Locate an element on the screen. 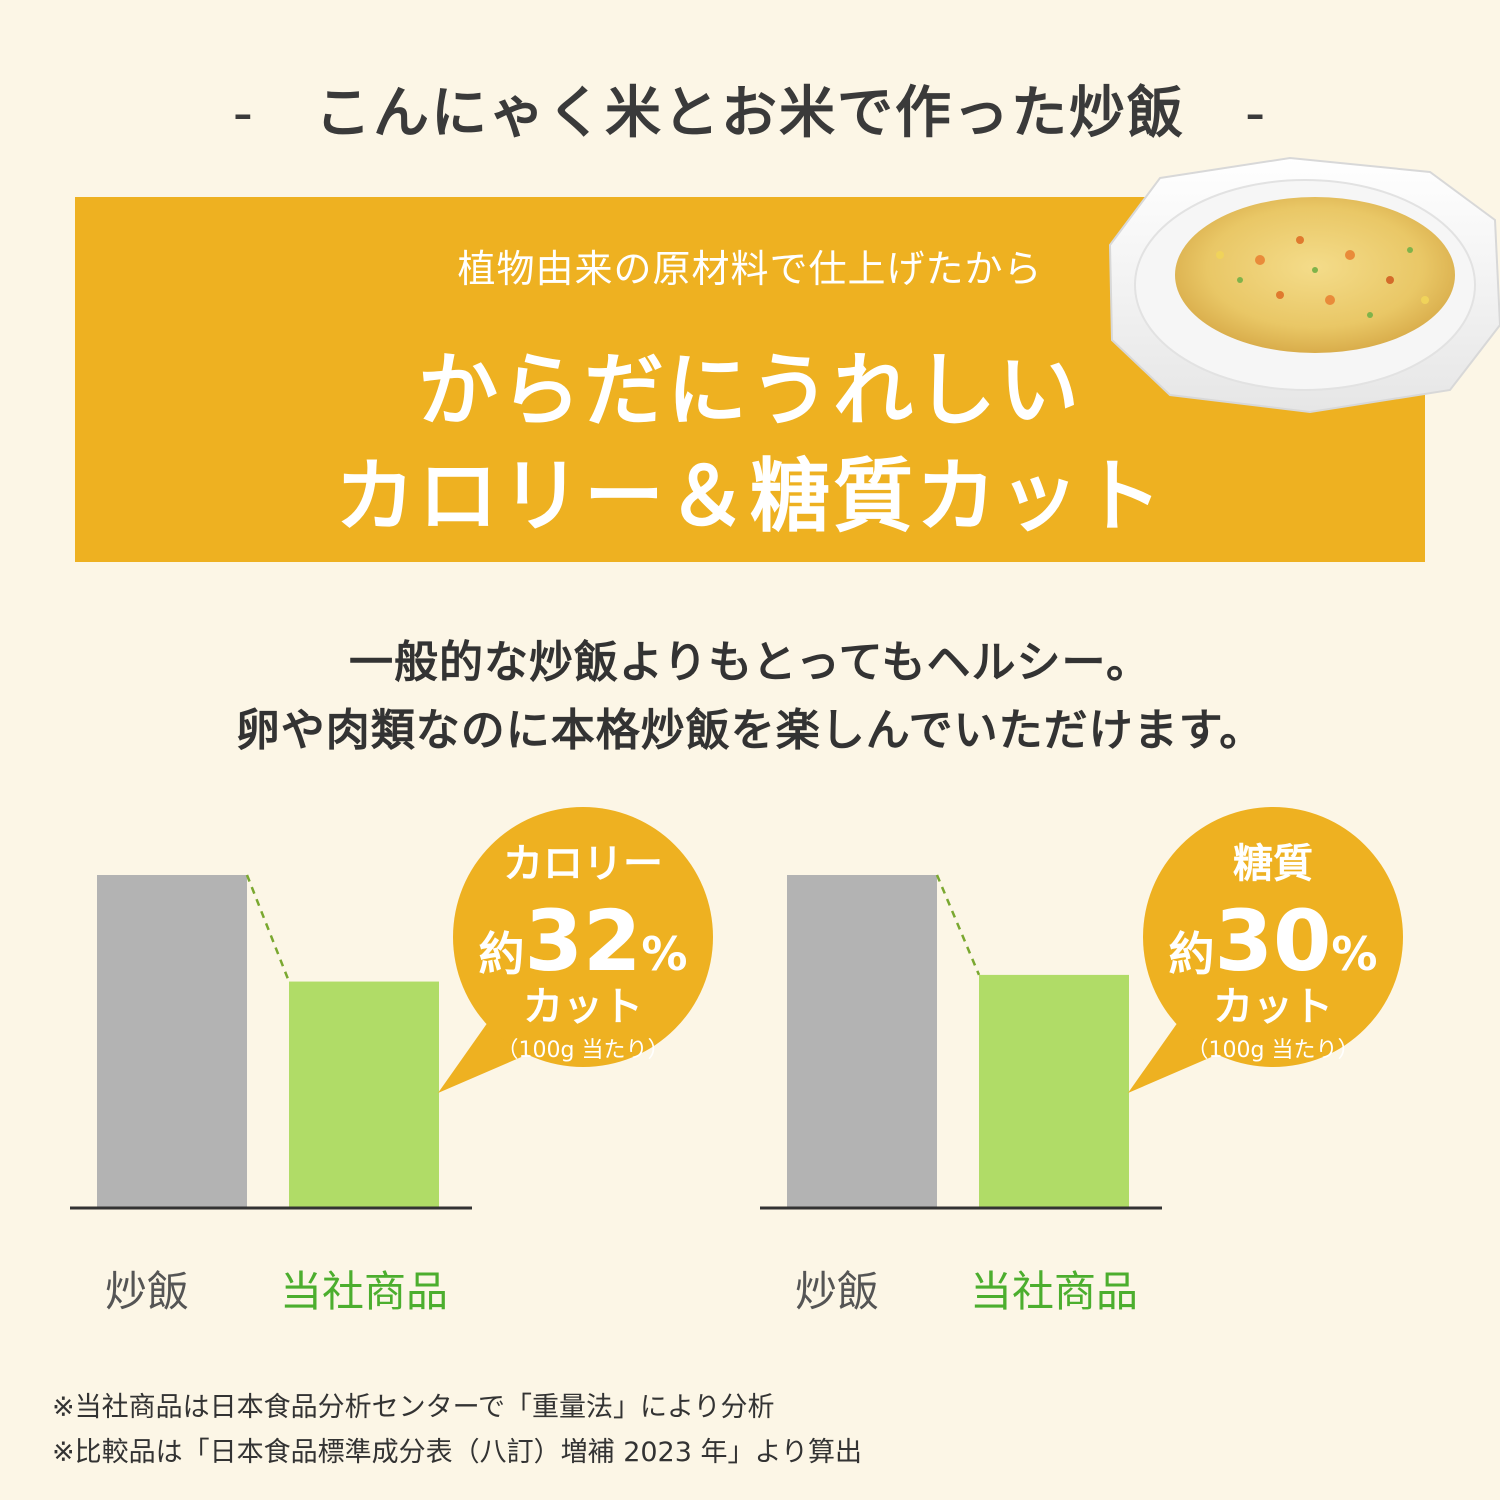  title-text: こんにゃく米とお米で作った炒飯 is located at coordinates (750, 113).